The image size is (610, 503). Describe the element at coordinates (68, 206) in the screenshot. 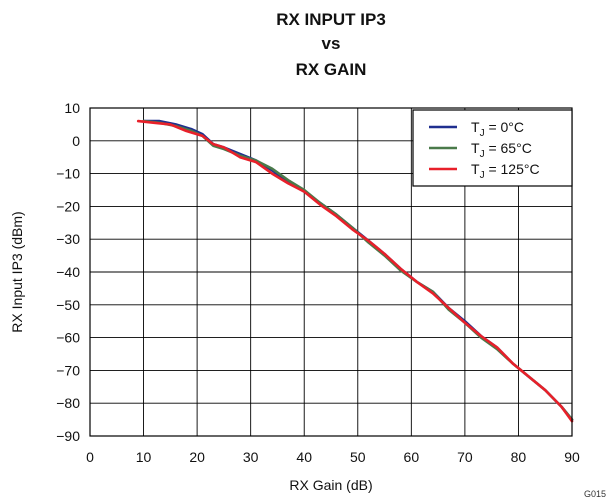

I see `y-tick-label: −20` at that location.